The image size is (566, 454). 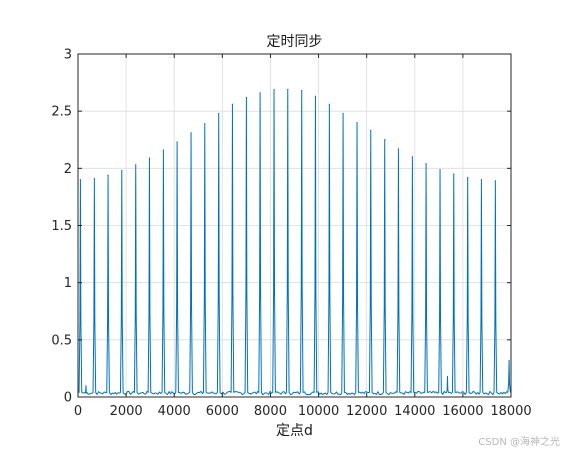 I want to click on y-tick-labels: 0 0.5 1 1.5 2 2.5 3, so click(x=61, y=227).